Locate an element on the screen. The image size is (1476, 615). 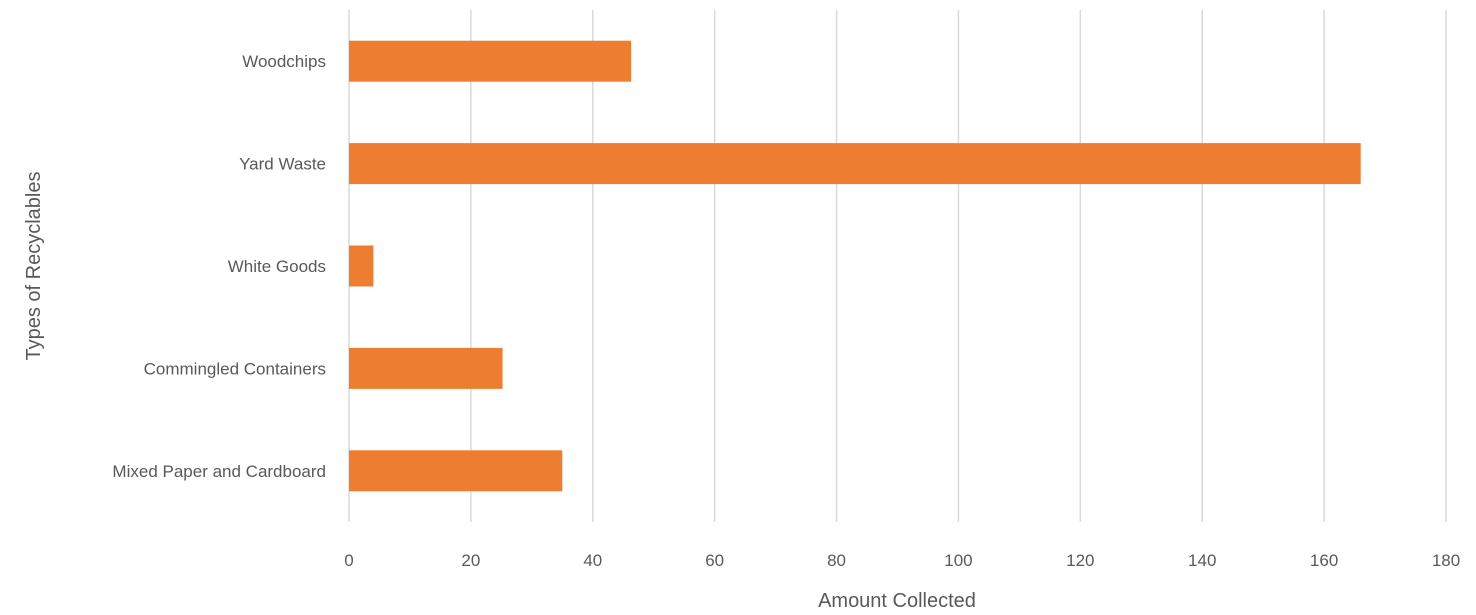
x-tick-label: 140 is located at coordinates (1202, 560).